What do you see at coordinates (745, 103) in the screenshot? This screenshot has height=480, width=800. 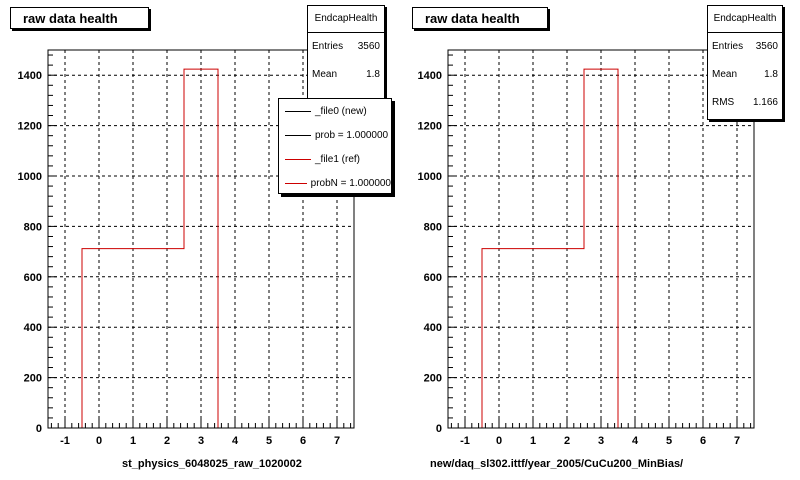 I see `right-stats-rms-row: RMS 1.166` at bounding box center [745, 103].